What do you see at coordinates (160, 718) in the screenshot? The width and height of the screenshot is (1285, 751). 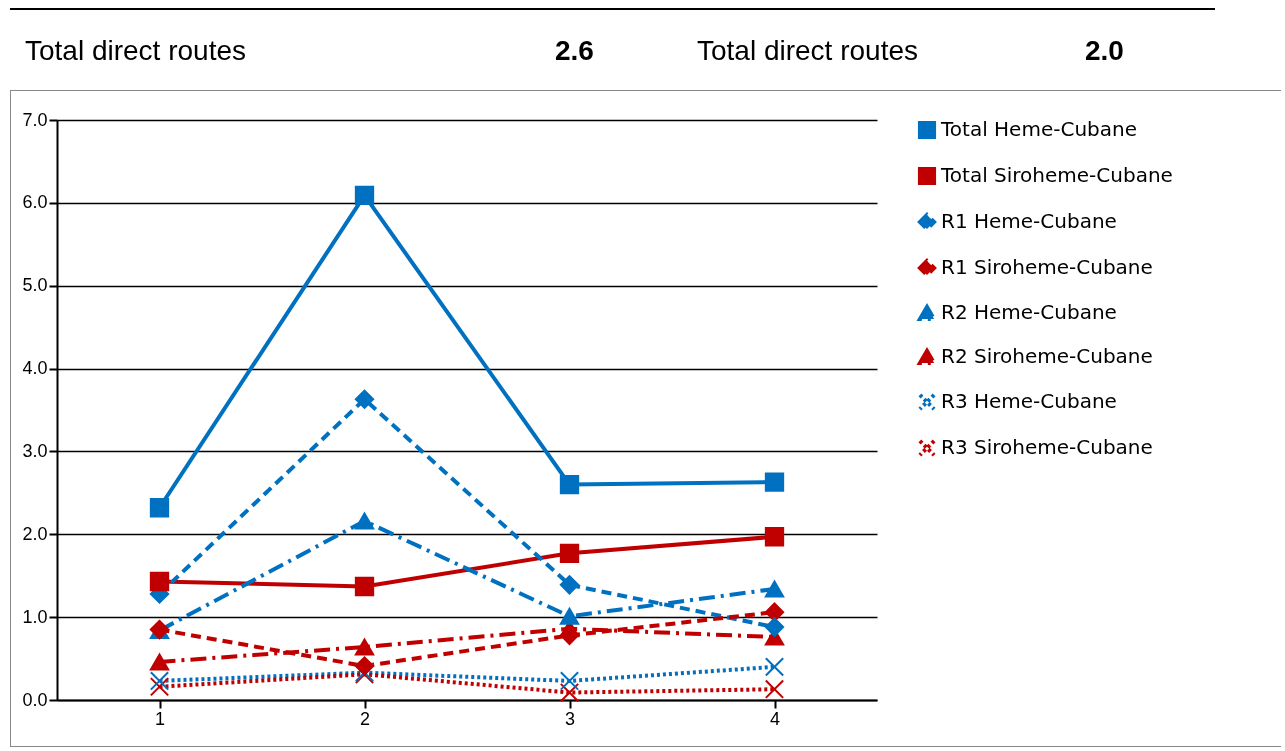 I see `x-tick-label: 1` at bounding box center [160, 718].